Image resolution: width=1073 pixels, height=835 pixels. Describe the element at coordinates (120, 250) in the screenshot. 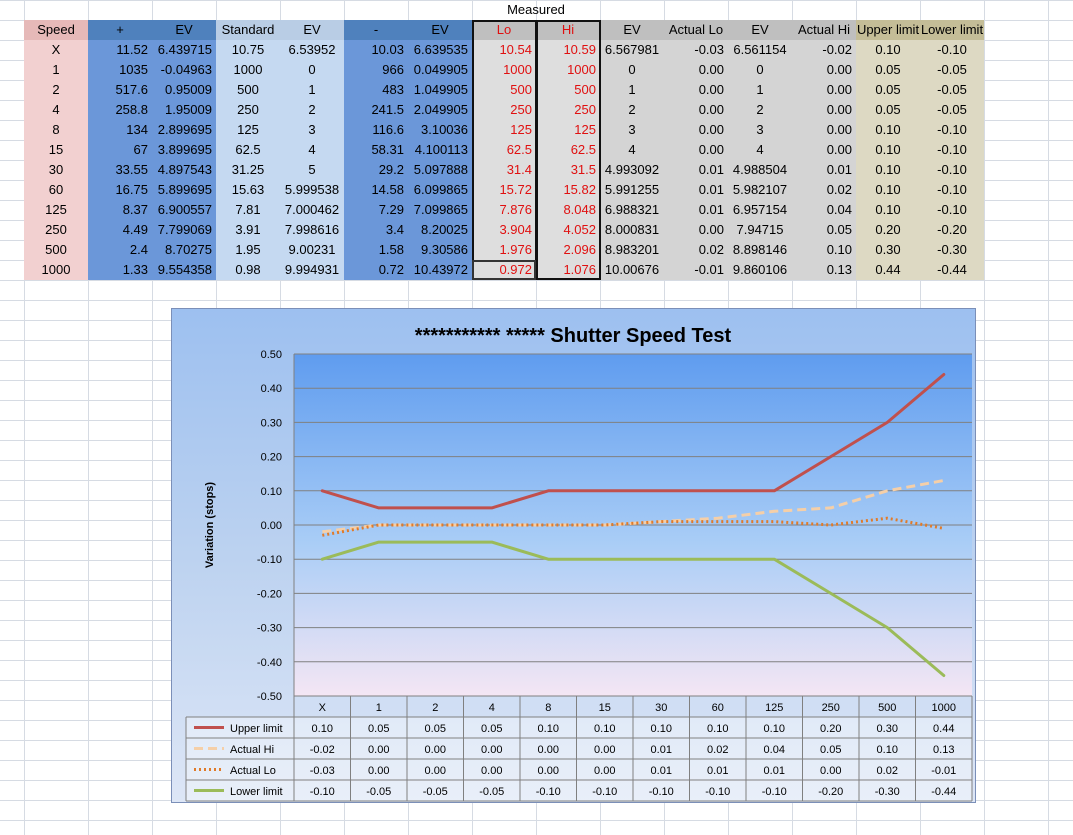

I see `cell-plus: 2.4` at that location.